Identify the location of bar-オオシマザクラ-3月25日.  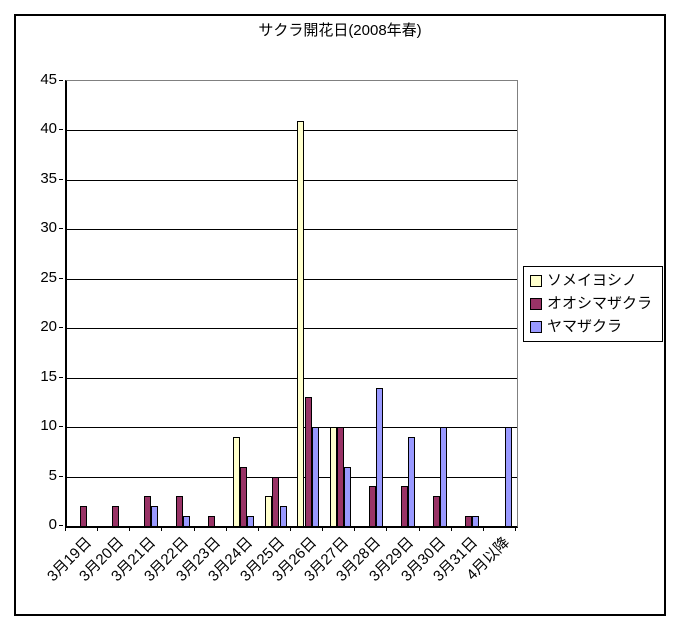
(276, 501).